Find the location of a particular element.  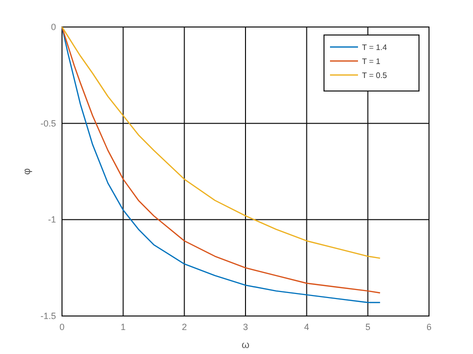

x-tick-label: 4 is located at coordinates (307, 327).